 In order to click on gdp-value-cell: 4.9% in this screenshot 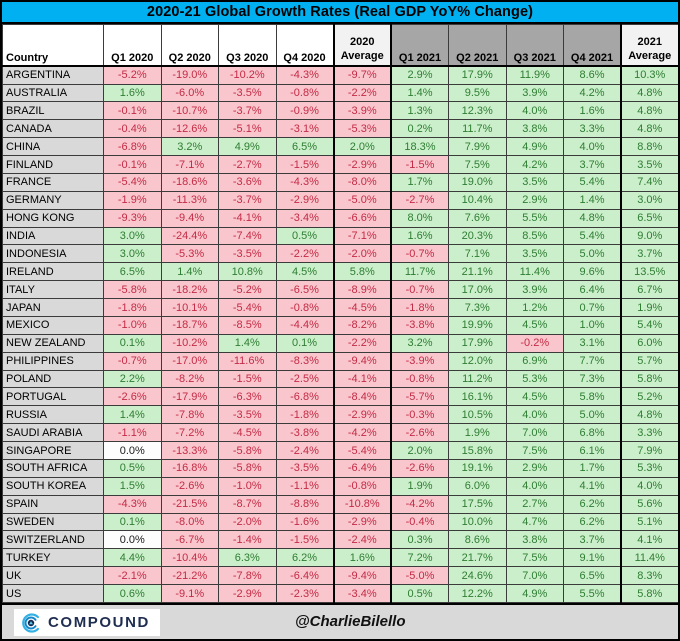, I will do `click(247, 147)`.